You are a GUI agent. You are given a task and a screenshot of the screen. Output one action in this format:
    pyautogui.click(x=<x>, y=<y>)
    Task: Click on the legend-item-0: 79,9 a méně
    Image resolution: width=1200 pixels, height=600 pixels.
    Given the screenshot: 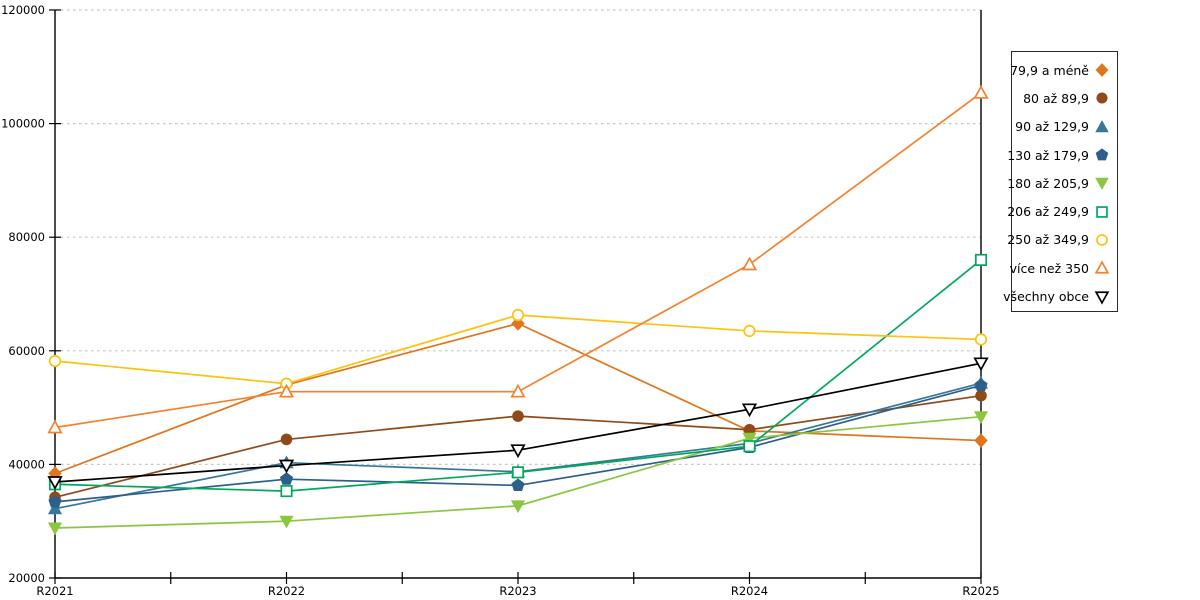 What is the action you would take?
    pyautogui.click(x=1063, y=70)
    